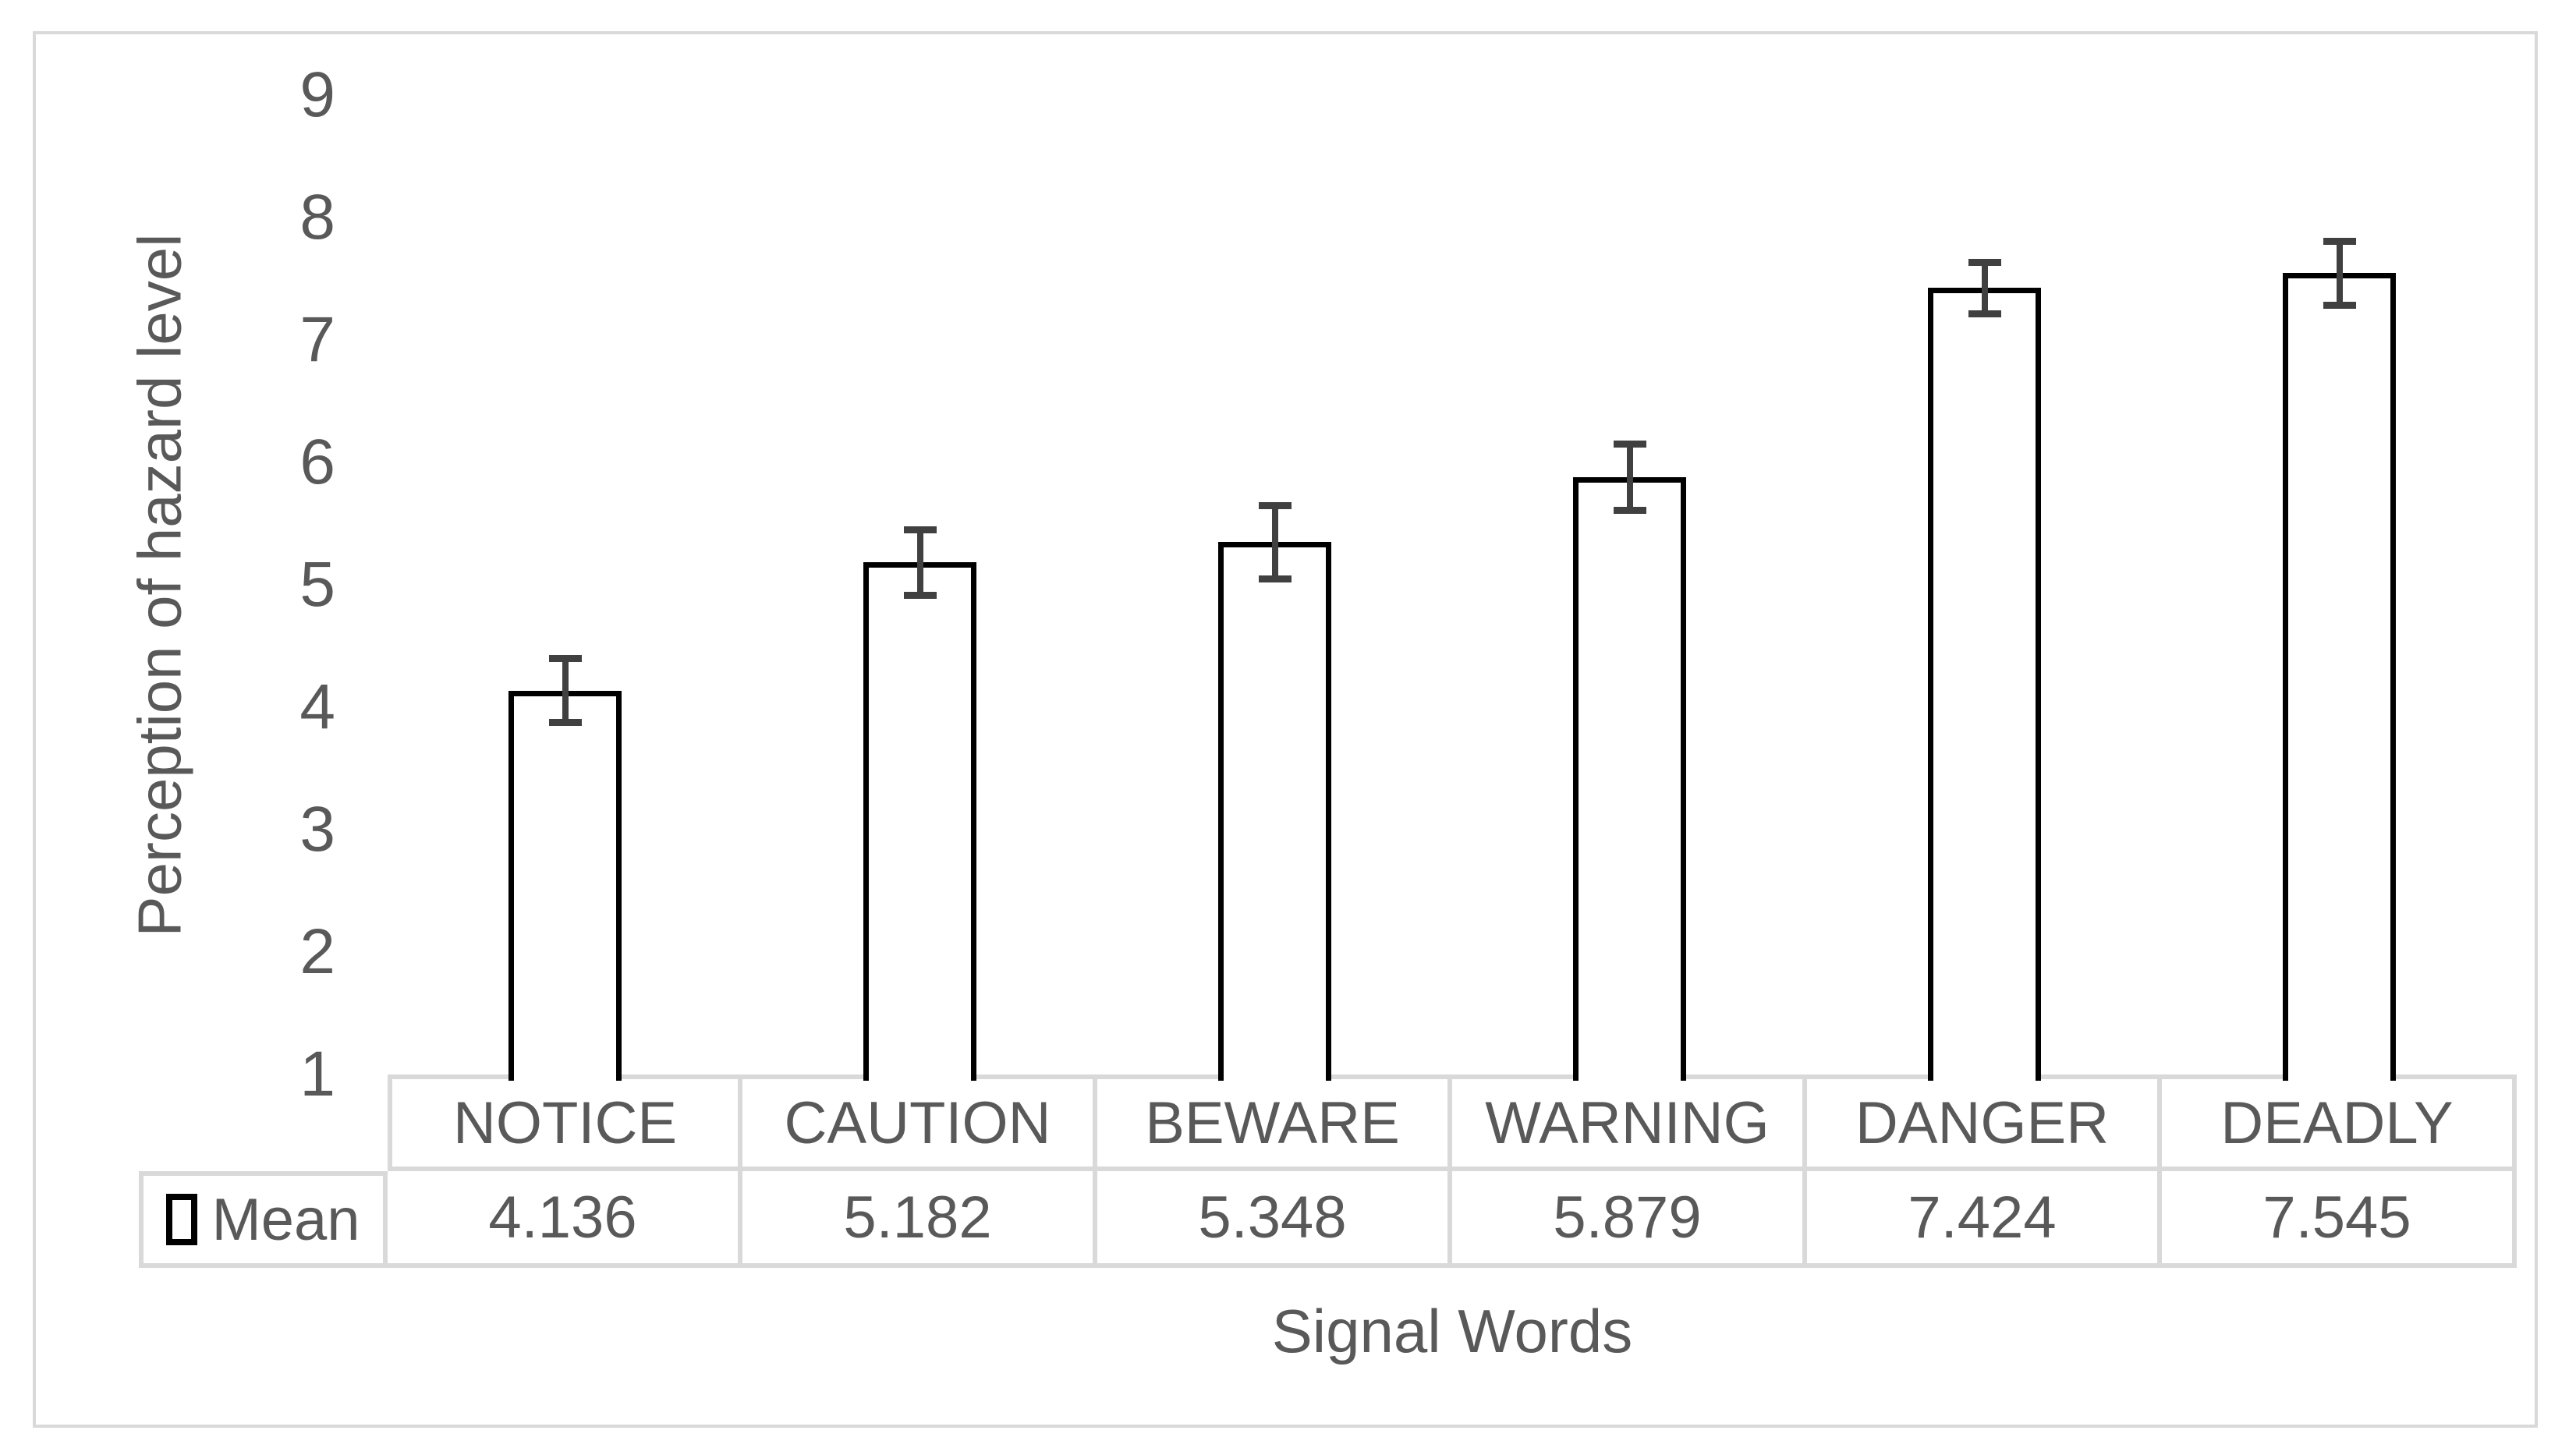  I want to click on bar-notice, so click(565, 885).